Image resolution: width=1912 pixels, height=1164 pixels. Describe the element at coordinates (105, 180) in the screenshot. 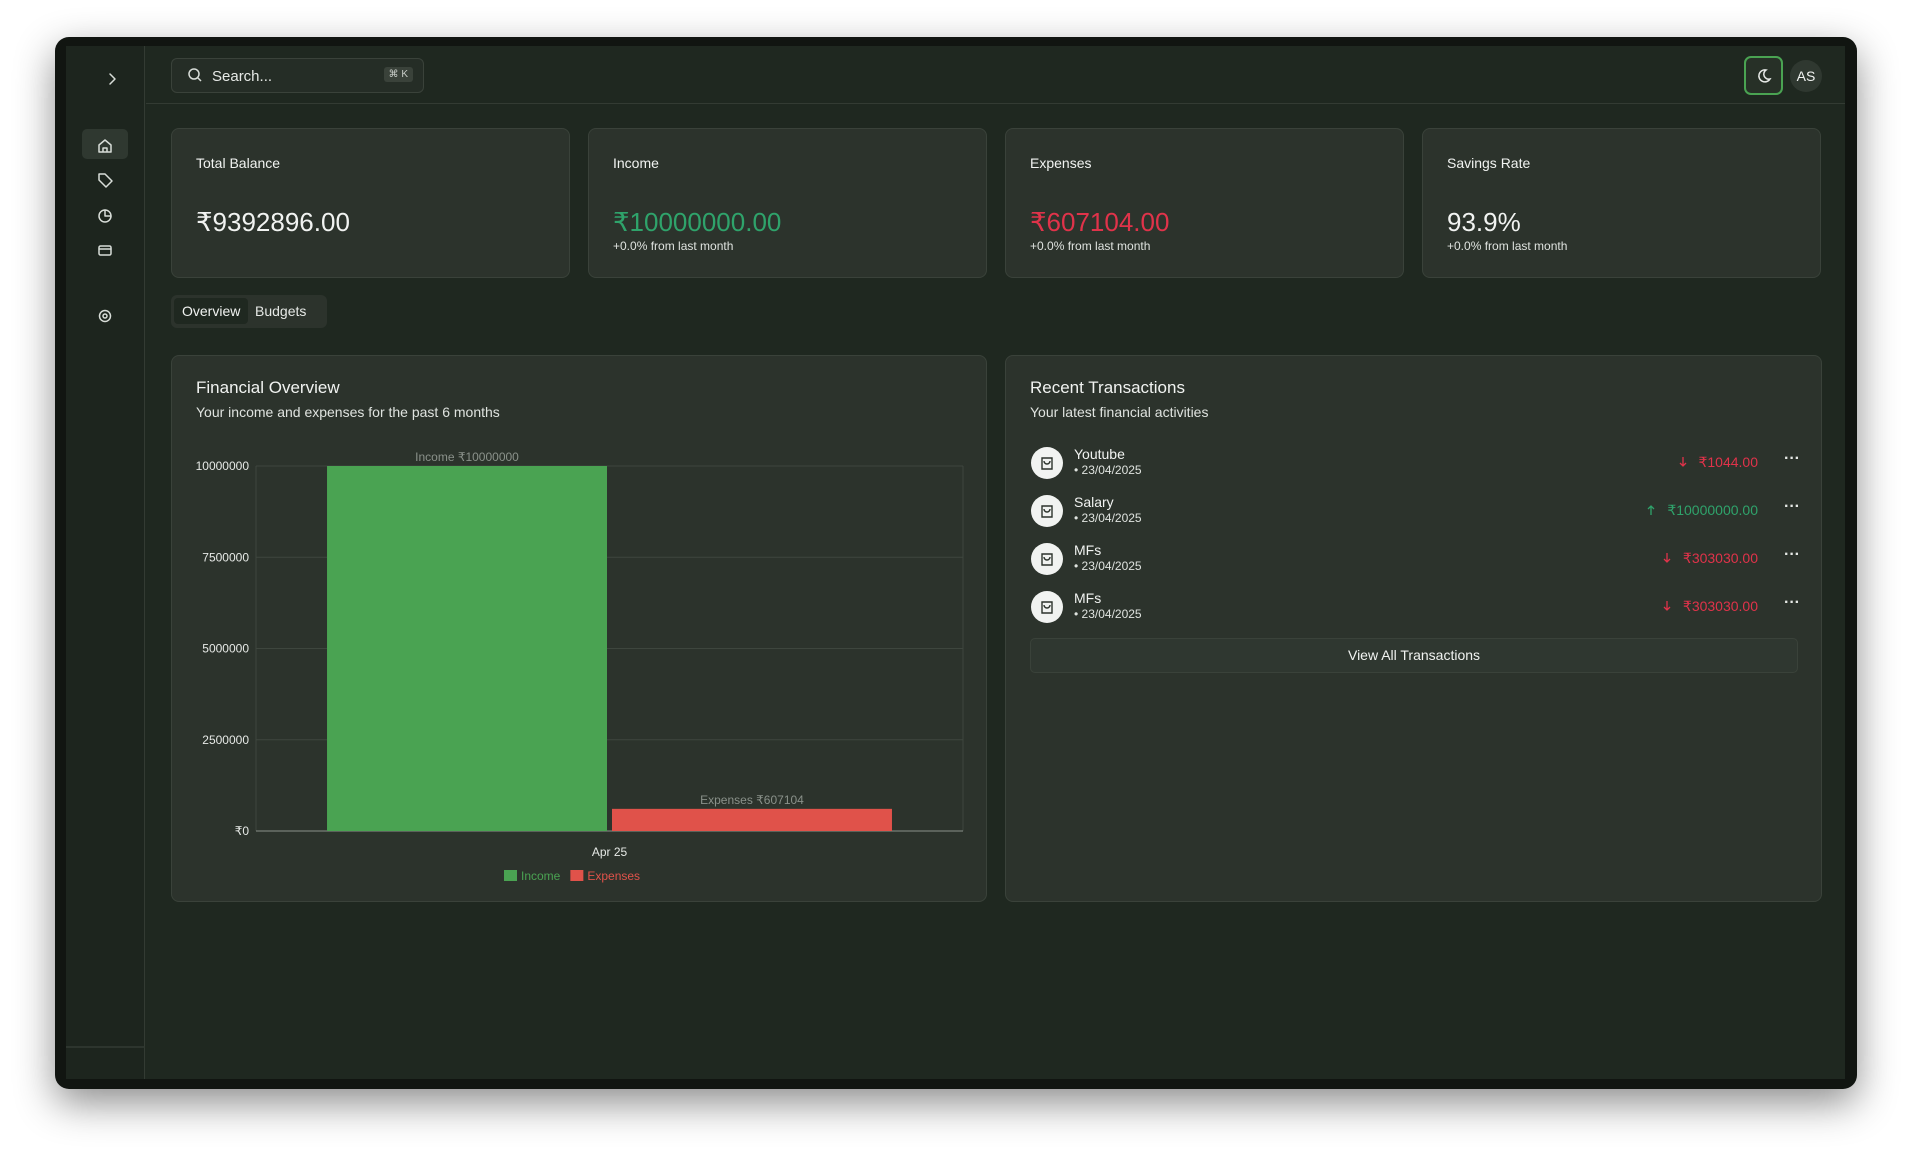

I see `tag-icon` at that location.